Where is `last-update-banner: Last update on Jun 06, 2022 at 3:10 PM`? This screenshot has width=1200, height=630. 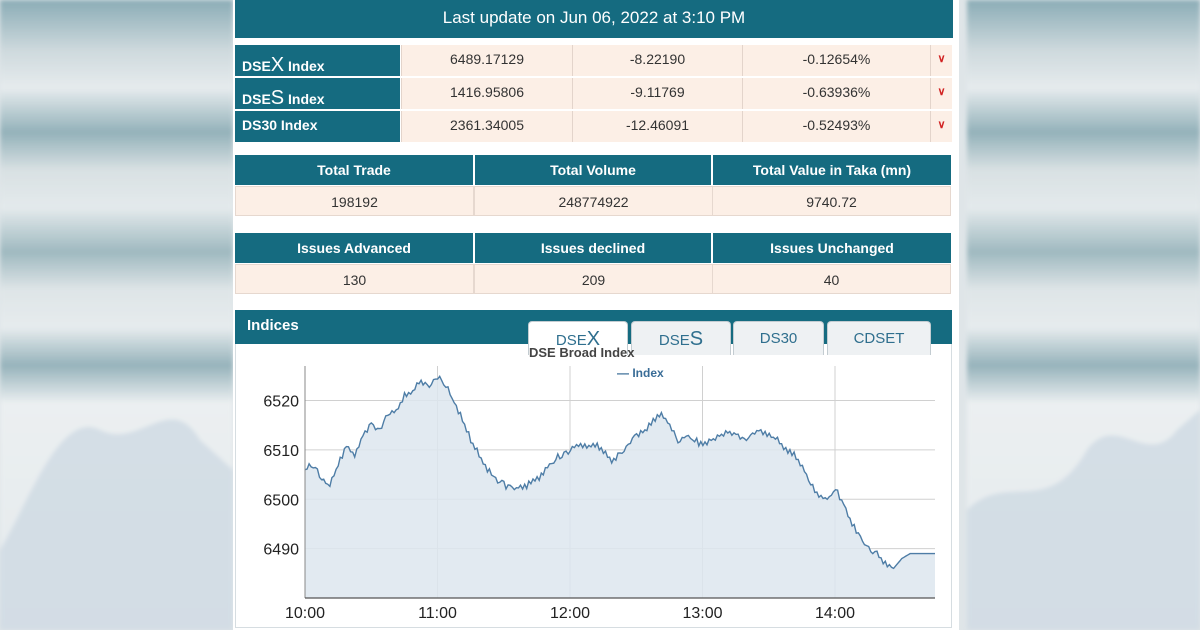
last-update-banner: Last update on Jun 06, 2022 at 3:10 PM is located at coordinates (594, 19).